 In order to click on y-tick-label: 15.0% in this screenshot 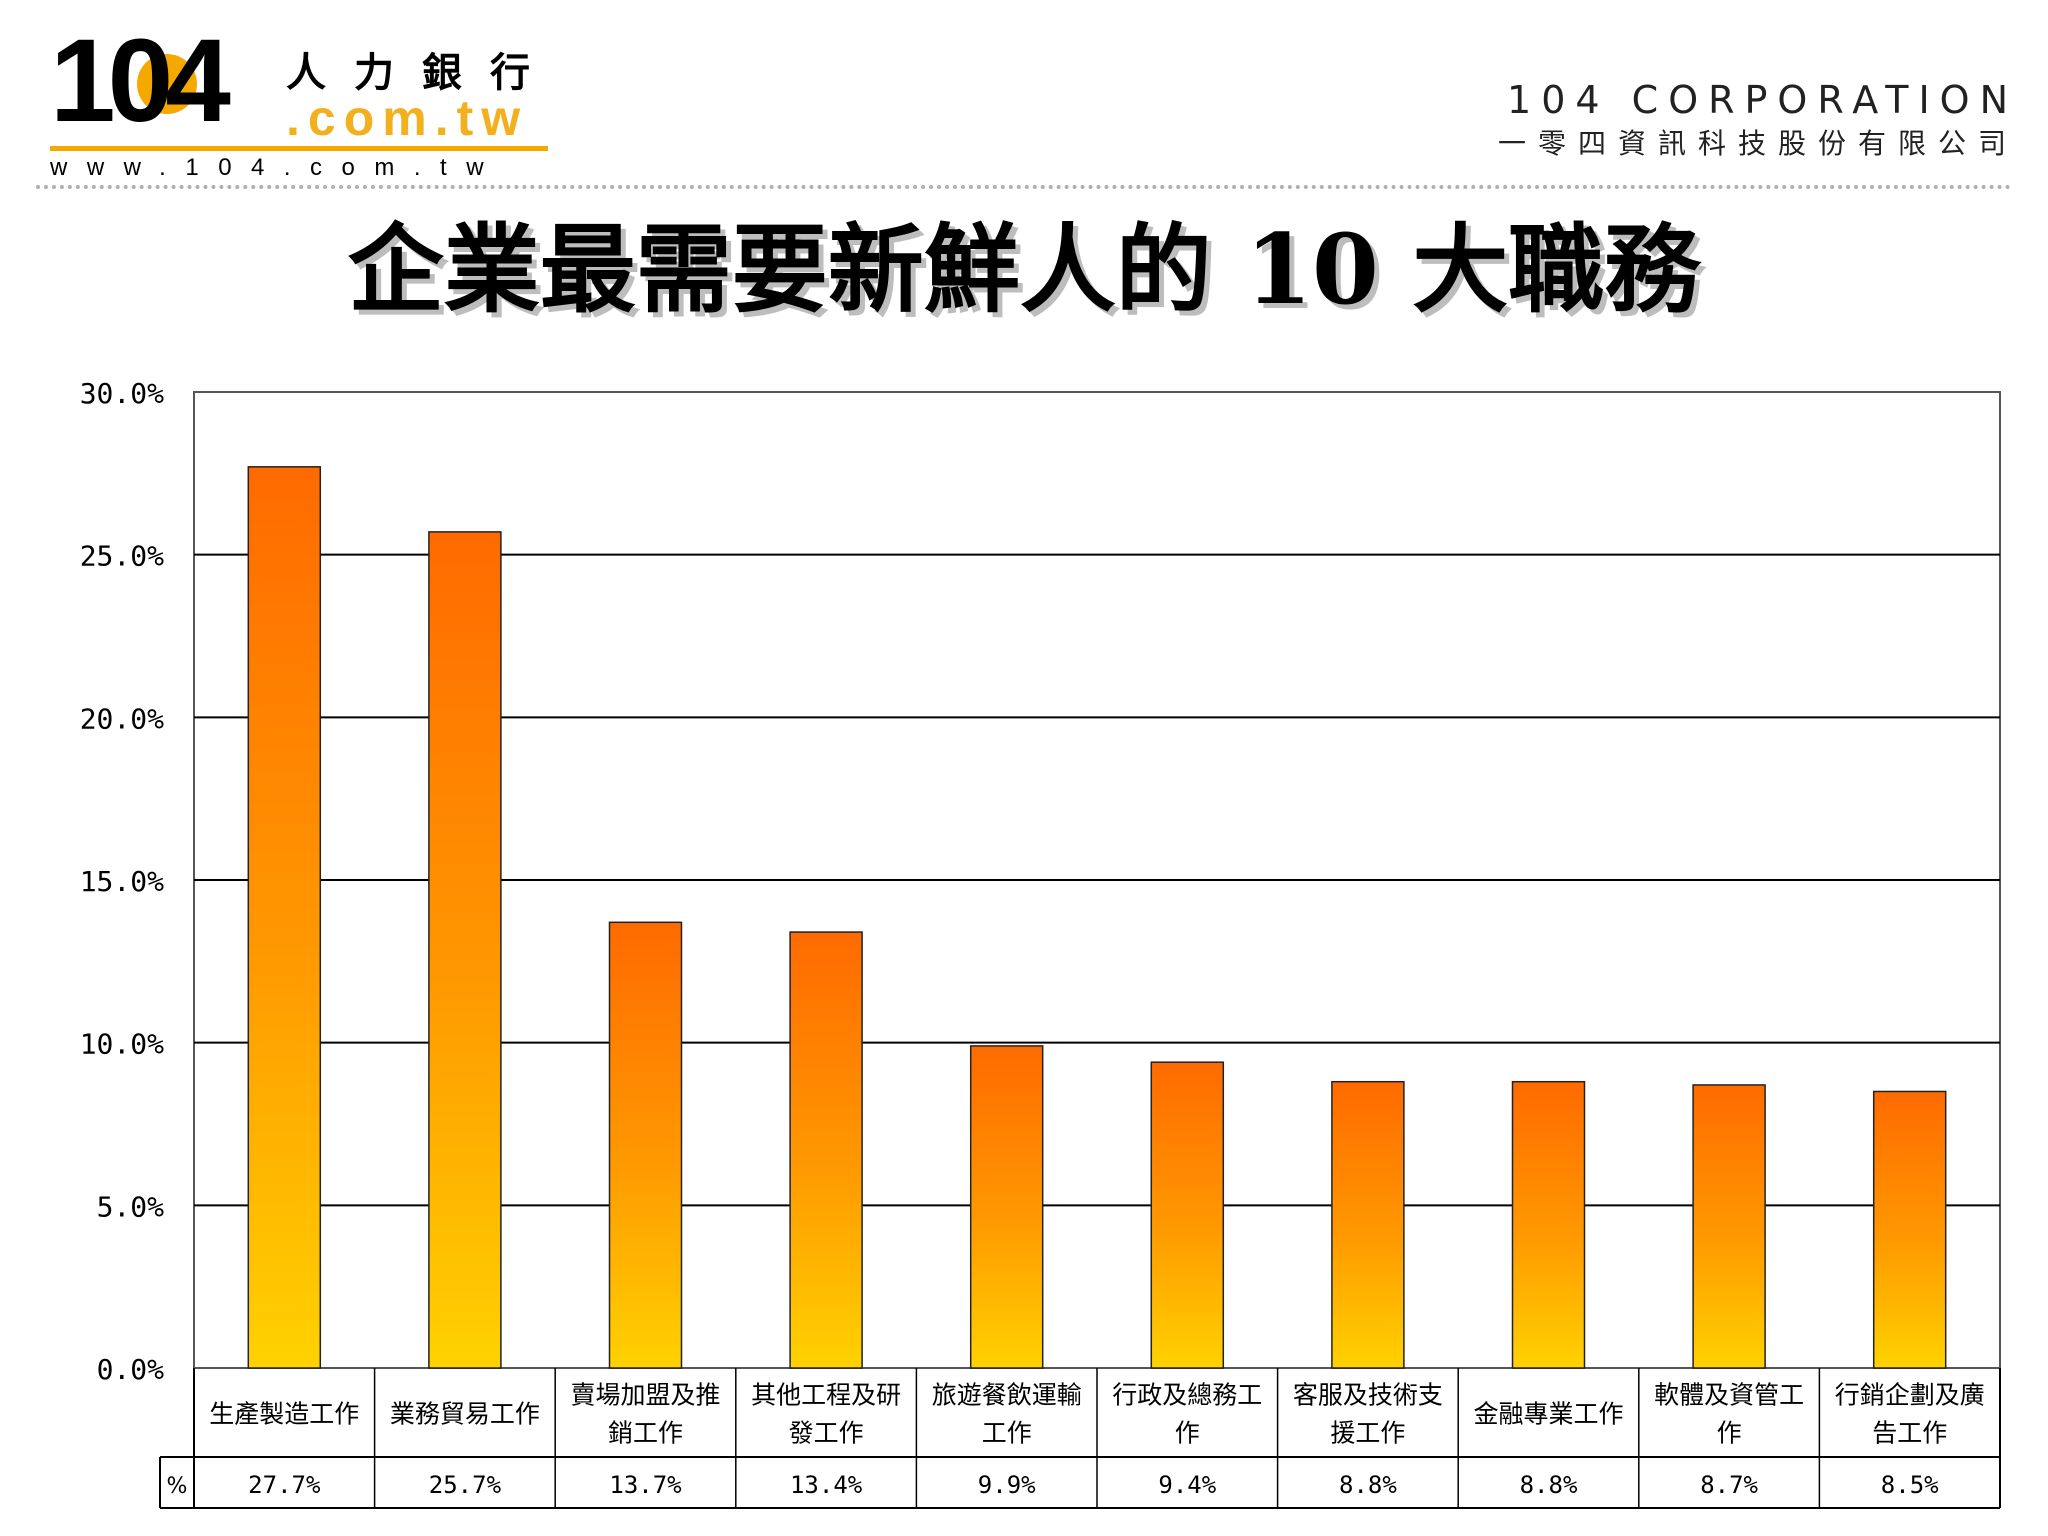, I will do `click(122, 881)`.